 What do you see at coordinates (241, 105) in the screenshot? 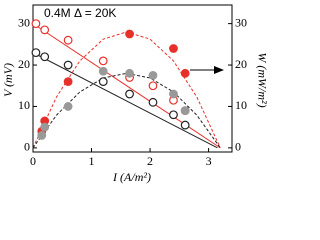
I see `y2-tick-label: 10` at bounding box center [241, 105].